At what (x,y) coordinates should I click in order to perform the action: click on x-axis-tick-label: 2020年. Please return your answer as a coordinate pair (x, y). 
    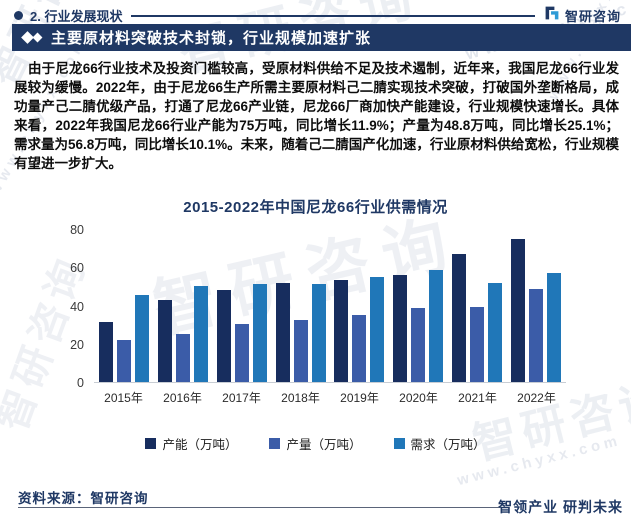
    Looking at the image, I should click on (418, 398).